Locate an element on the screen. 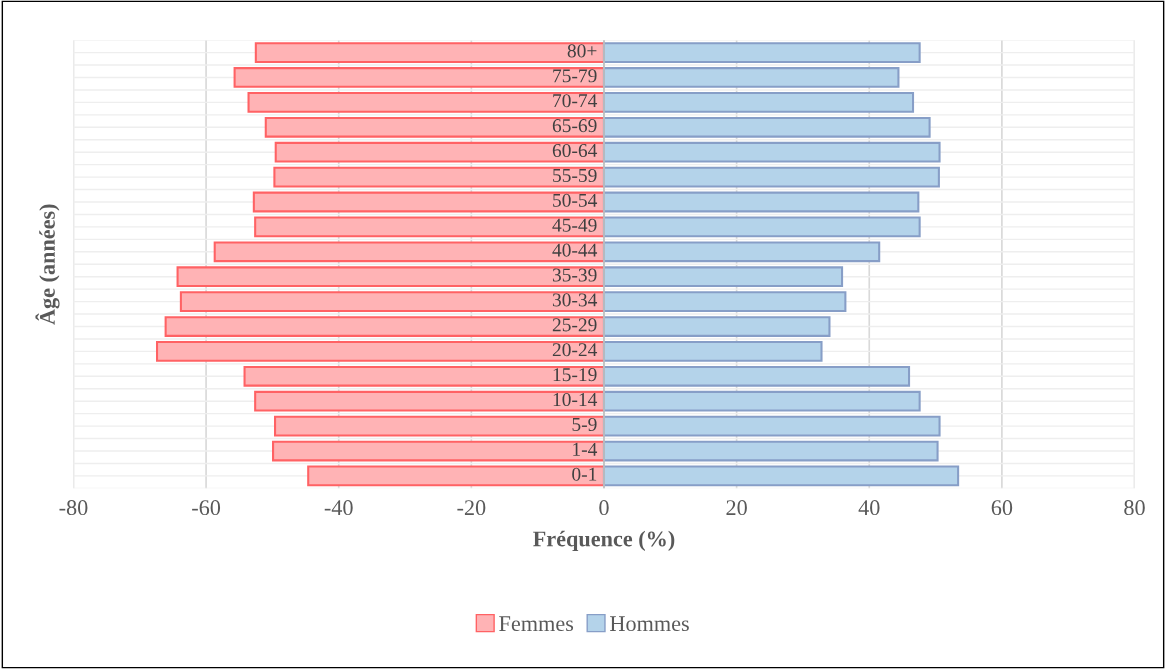 This screenshot has height=669, width=1166. y-tick-label: 0-1 is located at coordinates (584, 474).